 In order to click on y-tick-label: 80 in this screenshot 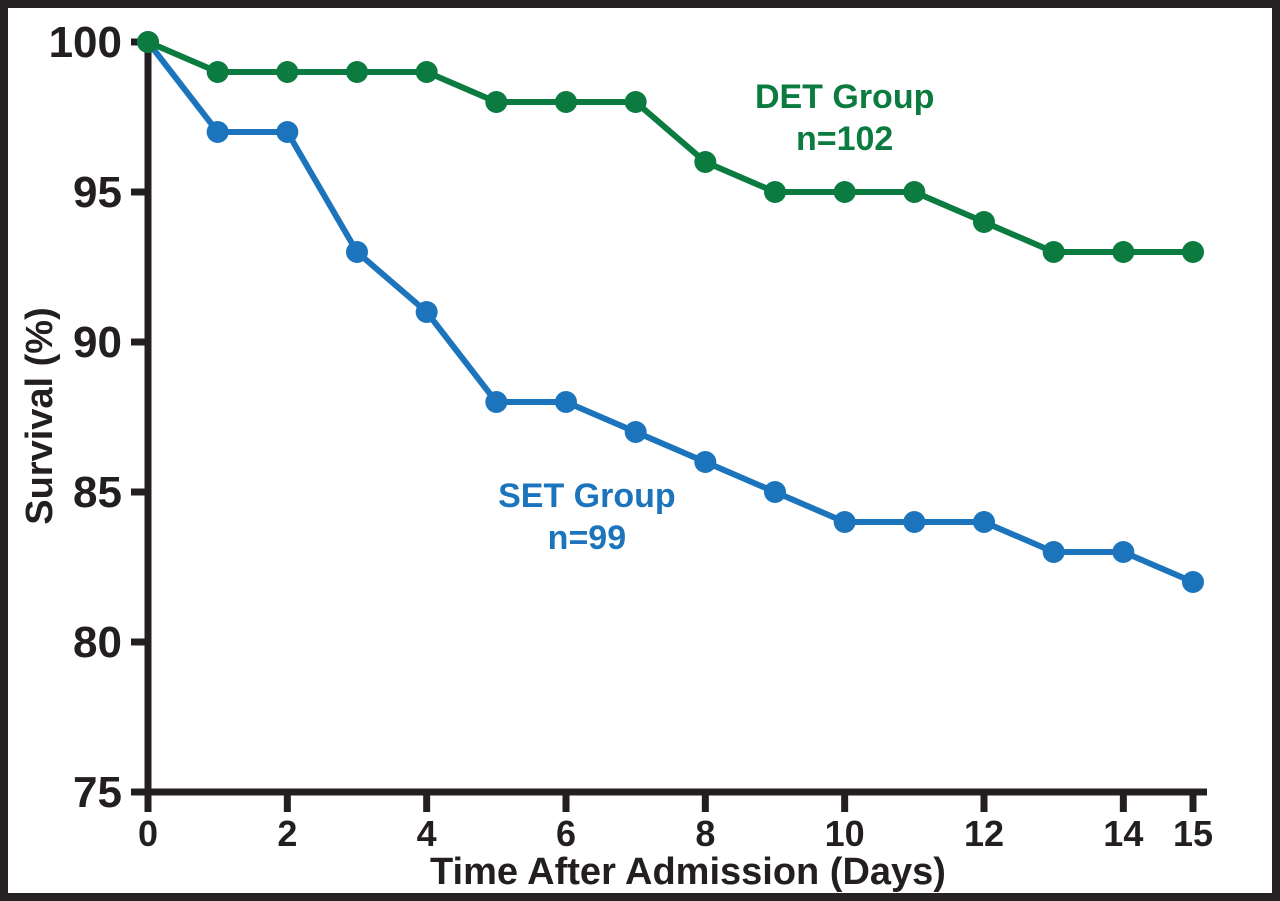, I will do `click(97, 642)`.